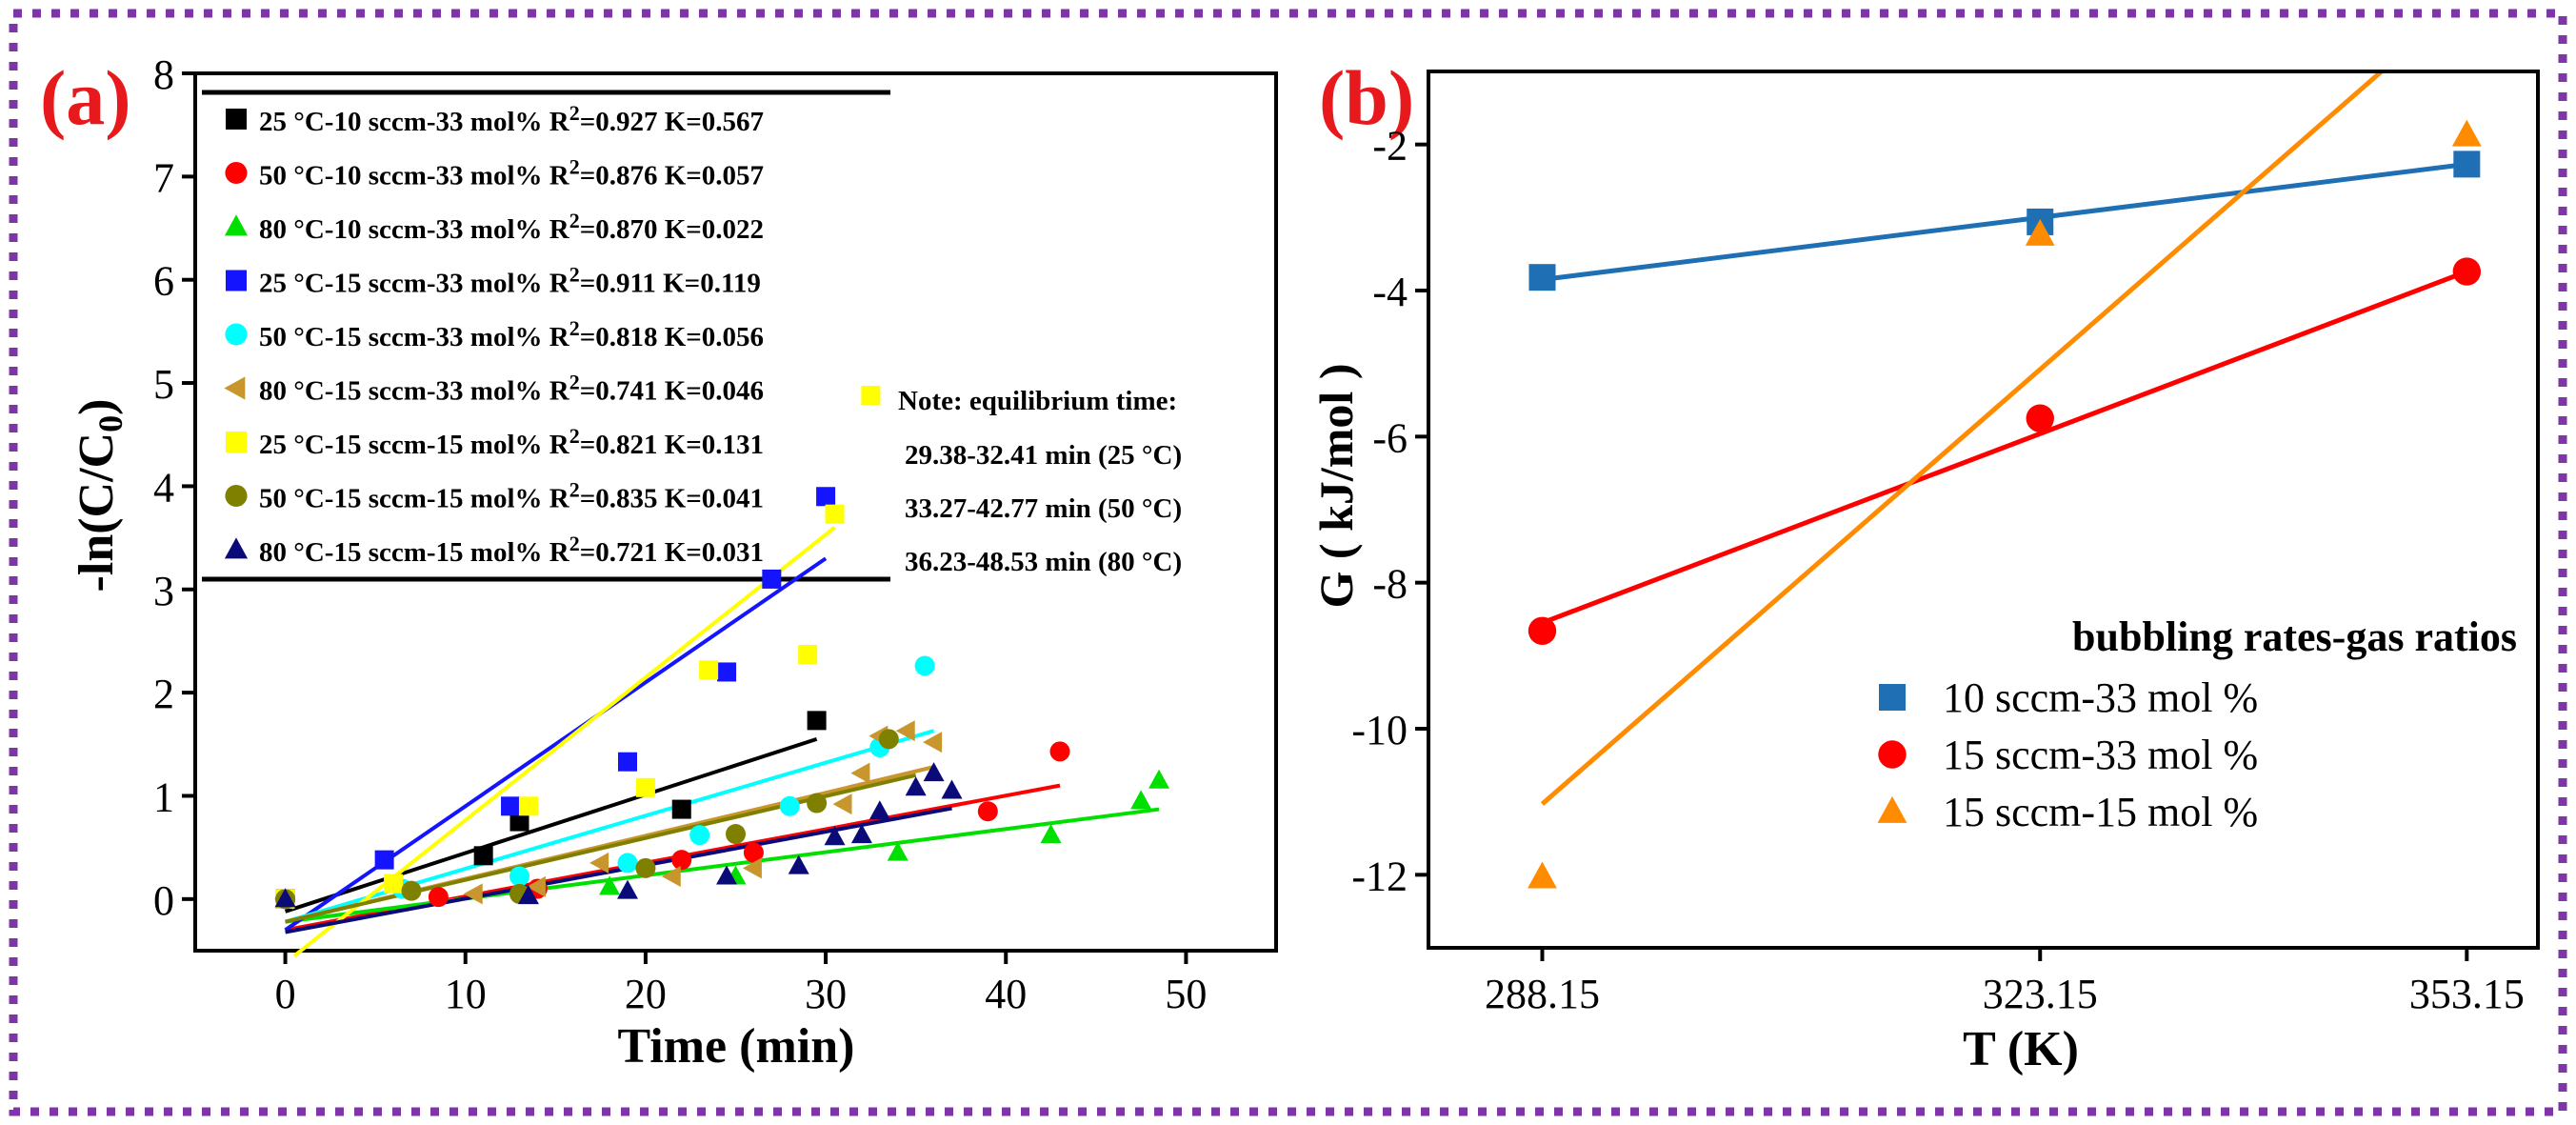  I want to click on legend-fit-values: =0.911 K=0.119, so click(670, 284).